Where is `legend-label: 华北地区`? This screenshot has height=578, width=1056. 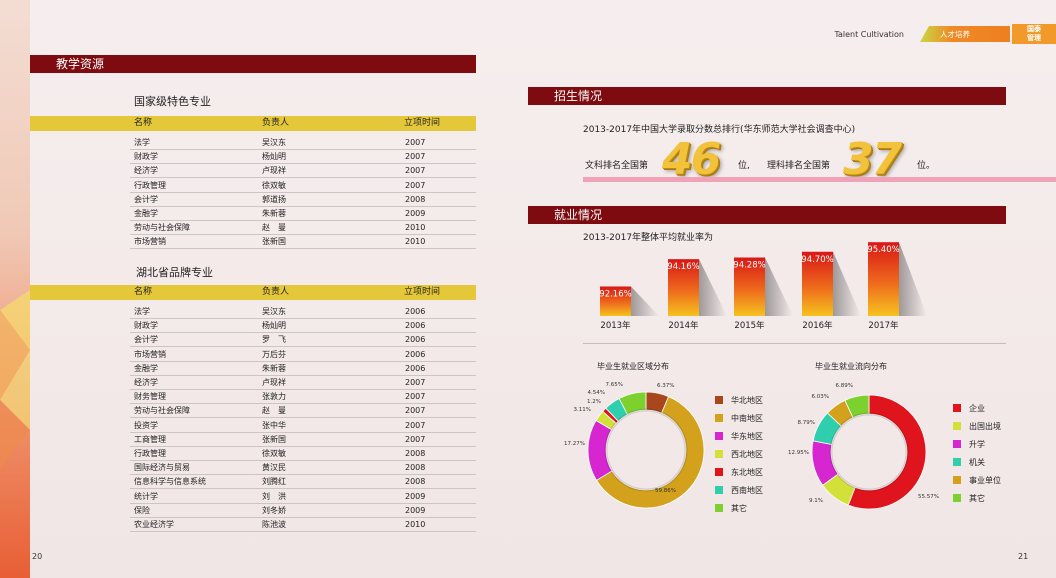
legend-label: 华北地区 is located at coordinates (747, 400).